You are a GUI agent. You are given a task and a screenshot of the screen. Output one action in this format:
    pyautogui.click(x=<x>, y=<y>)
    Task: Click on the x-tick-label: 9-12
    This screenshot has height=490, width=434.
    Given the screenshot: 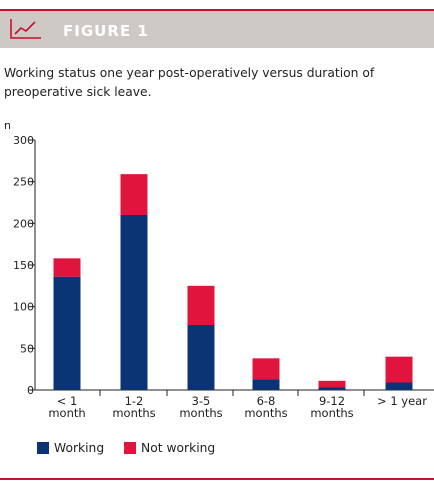 What is the action you would take?
    pyautogui.click(x=332, y=401)
    